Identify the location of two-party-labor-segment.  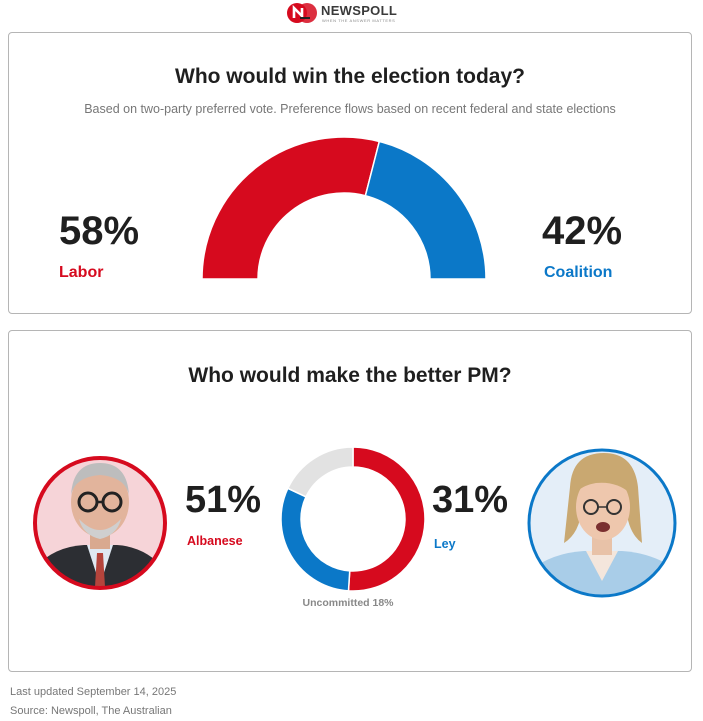
(291, 208).